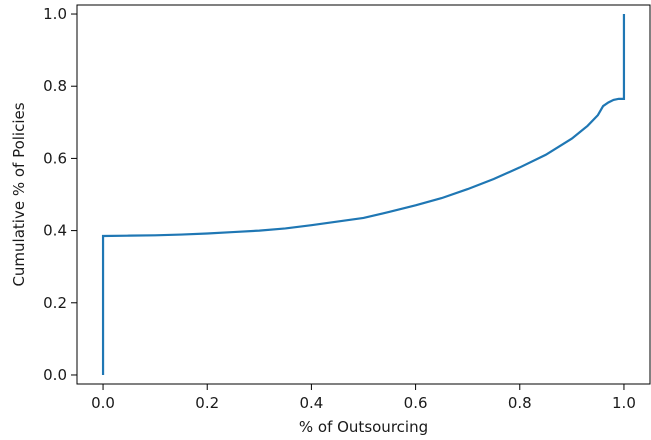  I want to click on y-axis-label: Cumulative % of Policies, so click(19, 194).